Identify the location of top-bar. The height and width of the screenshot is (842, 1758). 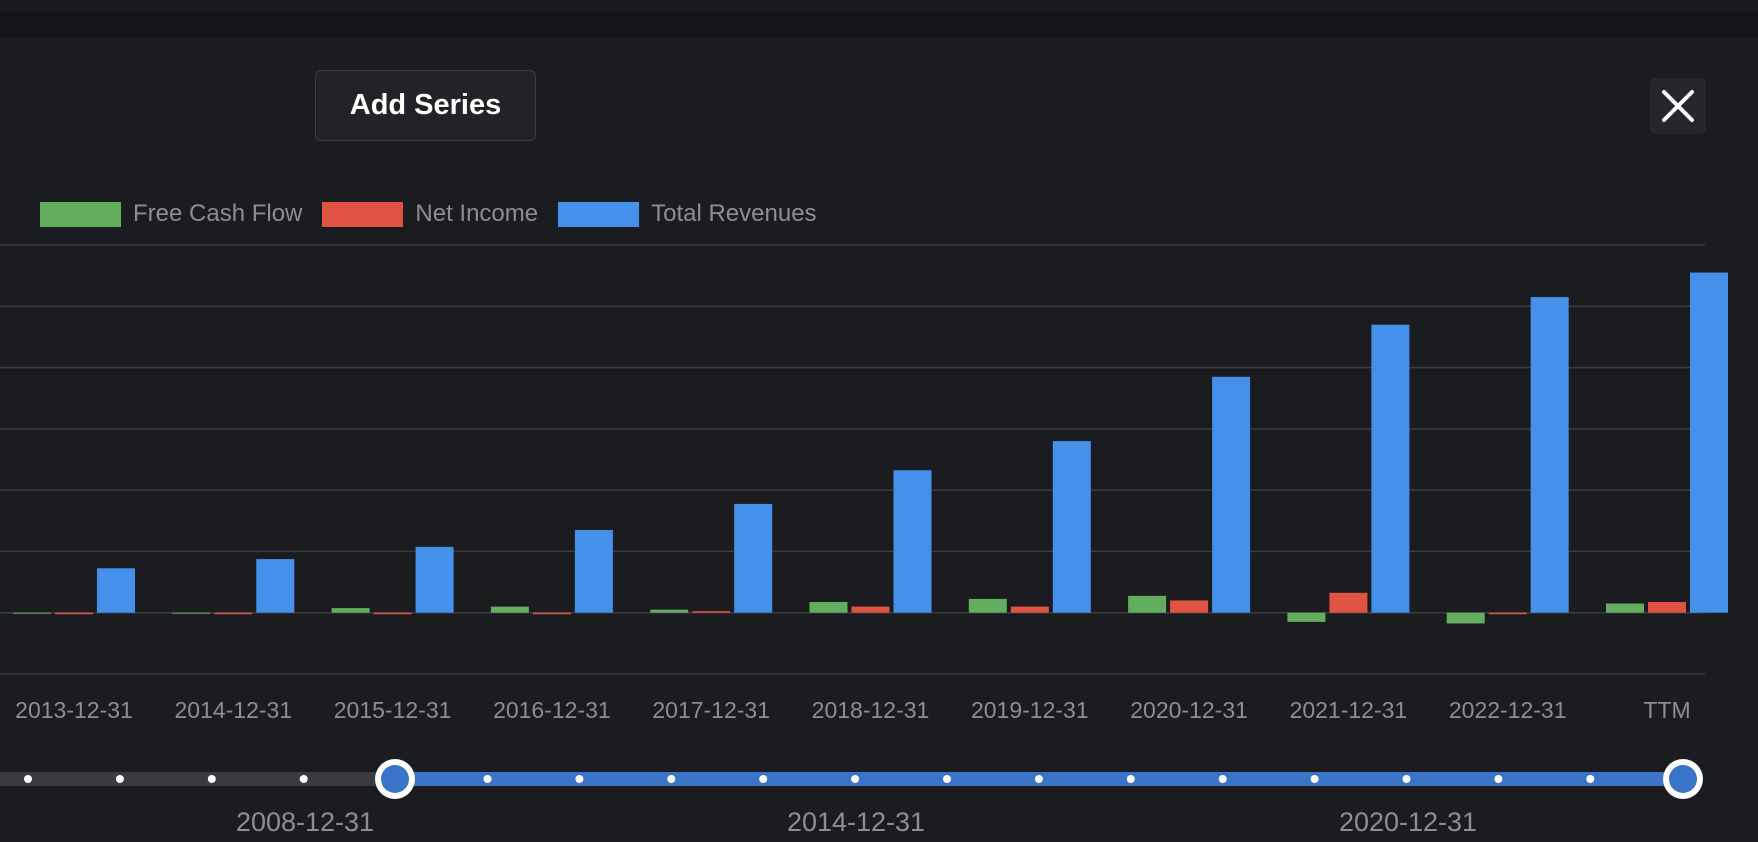
(879, 6).